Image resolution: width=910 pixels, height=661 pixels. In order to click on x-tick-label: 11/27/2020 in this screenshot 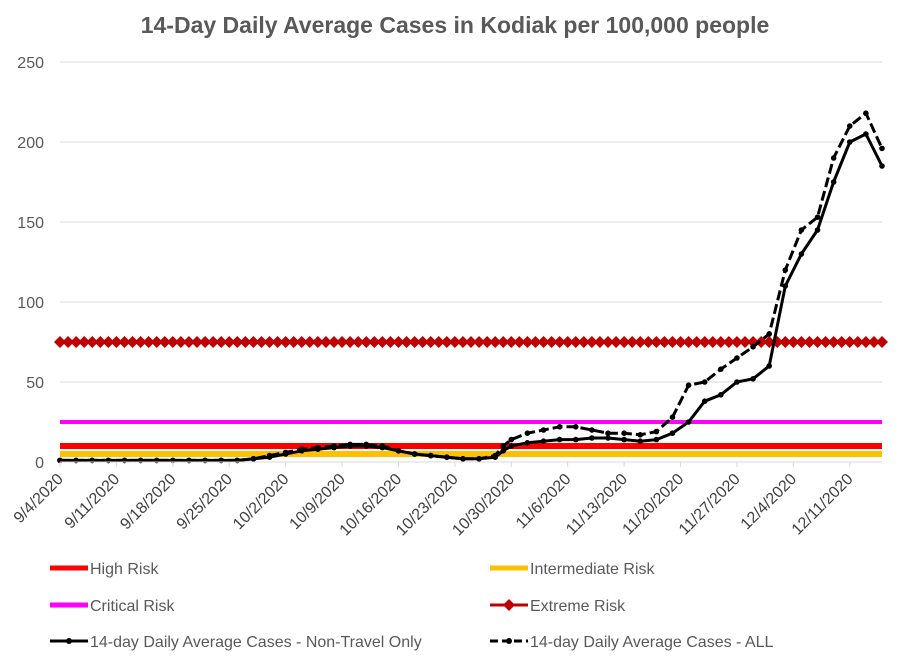, I will do `click(710, 505)`.